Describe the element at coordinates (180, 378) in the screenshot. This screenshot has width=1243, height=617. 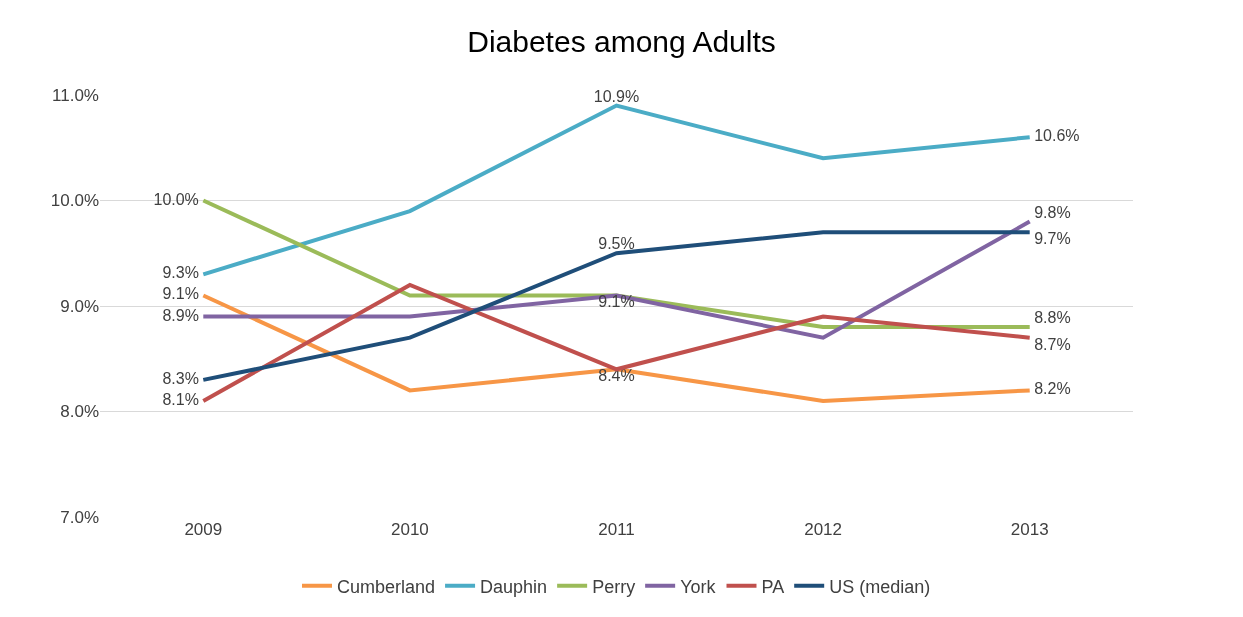
I see `data-label: 8.3%` at that location.